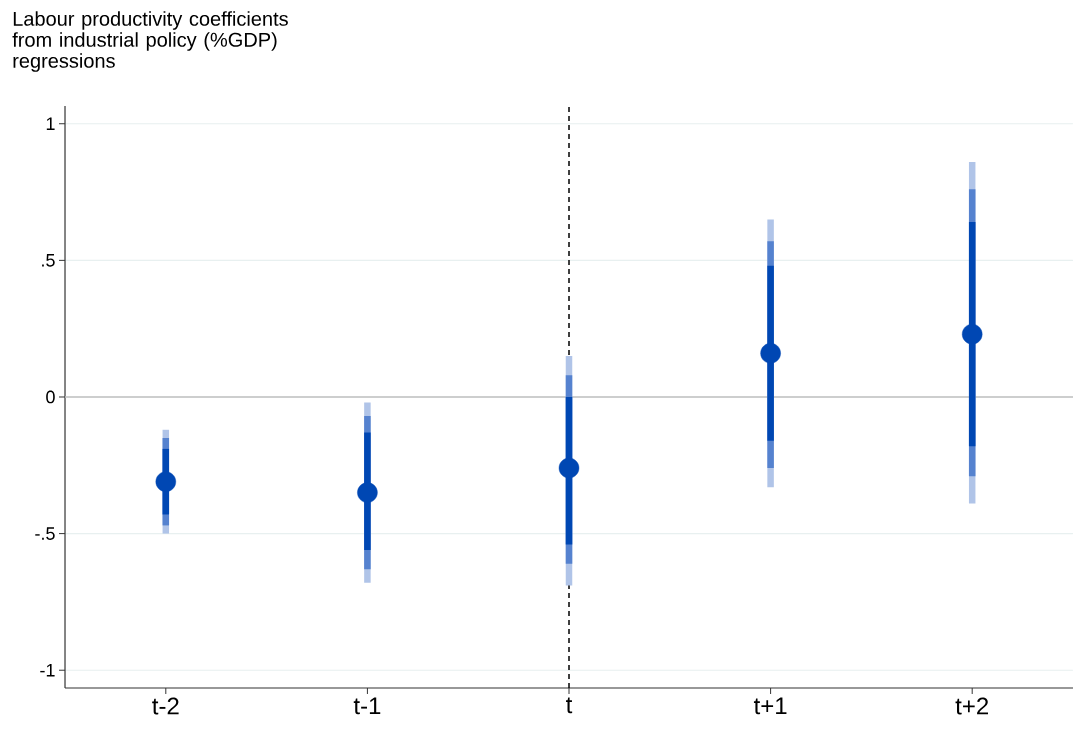 The image size is (1076, 733). Describe the element at coordinates (569, 705) in the screenshot. I see `x-tick-label: t` at that location.